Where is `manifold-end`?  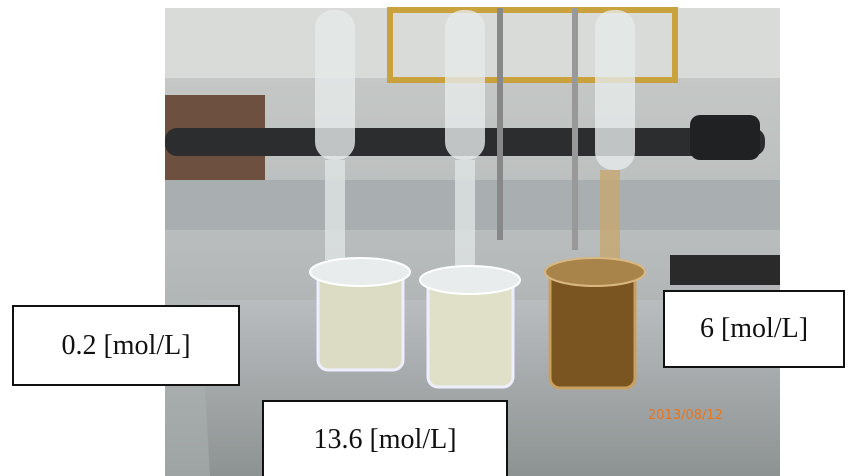
manifold-end is located at coordinates (725, 137).